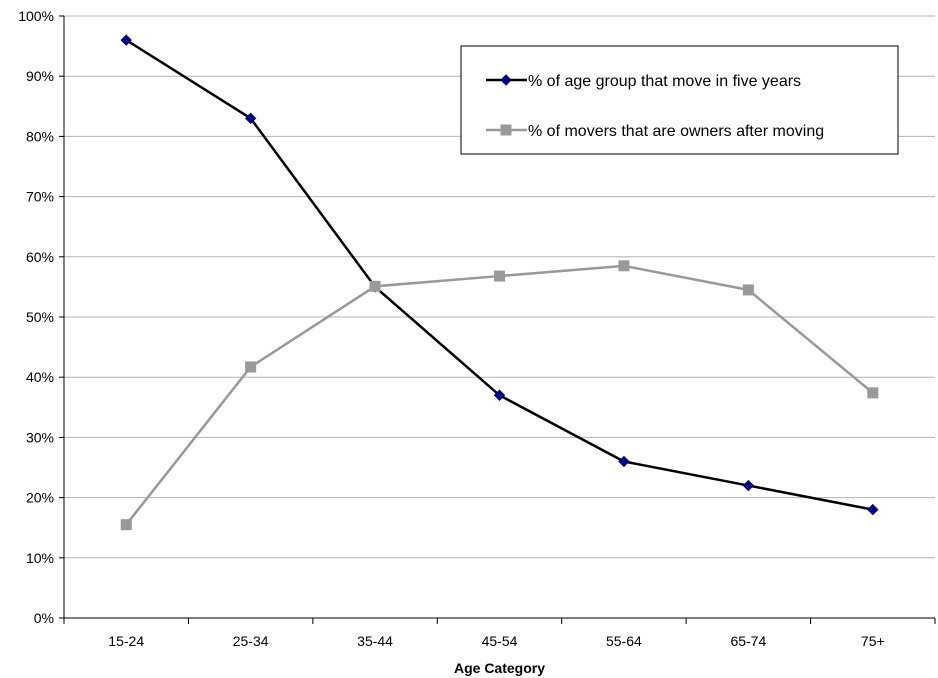 The height and width of the screenshot is (678, 938). I want to click on y-tick-label: 40%, so click(40, 377).